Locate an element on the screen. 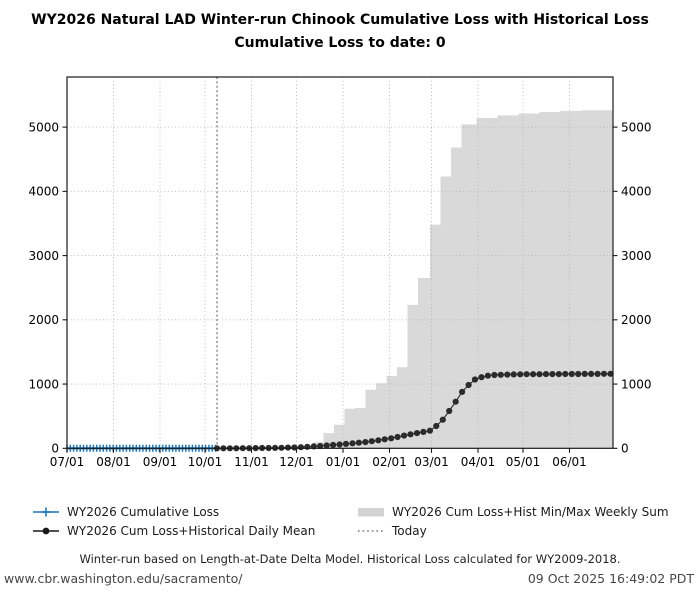  legend-label: WY2026 Cumulative Loss is located at coordinates (143, 512).